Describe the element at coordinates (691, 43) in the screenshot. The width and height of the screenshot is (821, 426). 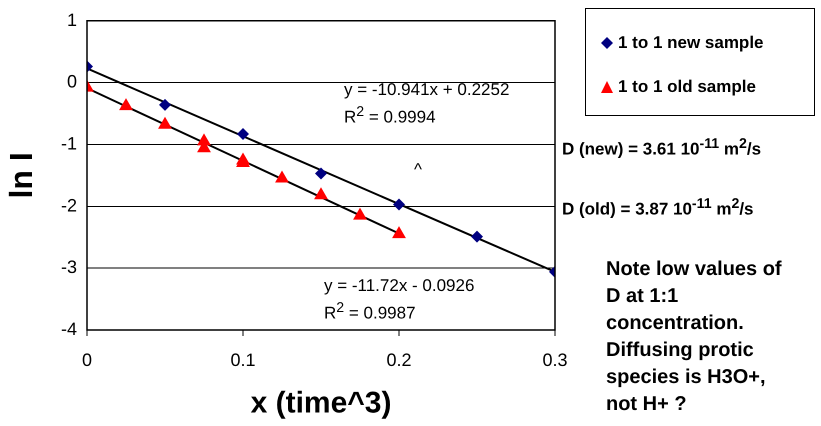
I see `legend-label: 1 to 1 new sample` at that location.